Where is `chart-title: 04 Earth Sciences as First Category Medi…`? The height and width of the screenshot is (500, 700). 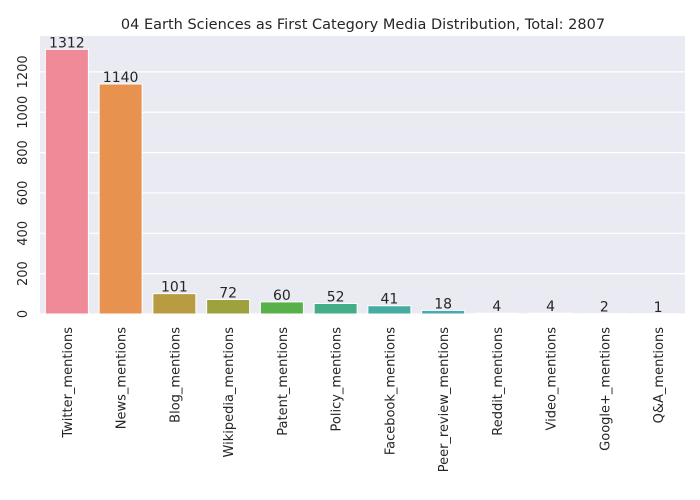
chart-title: 04 Earth Sciences as First Category Medi… is located at coordinates (363, 25).